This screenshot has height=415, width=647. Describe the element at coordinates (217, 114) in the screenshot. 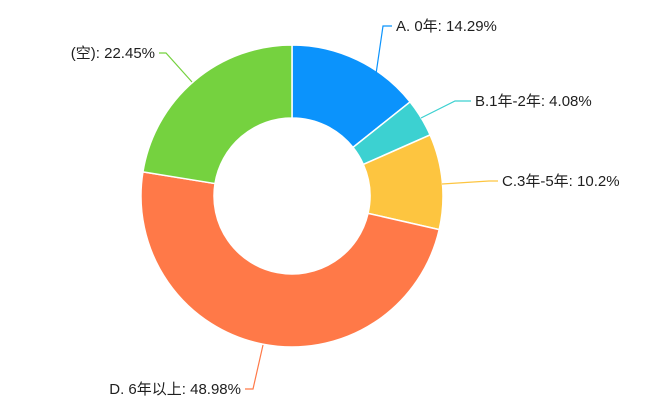

I see `slice-empty` at that location.